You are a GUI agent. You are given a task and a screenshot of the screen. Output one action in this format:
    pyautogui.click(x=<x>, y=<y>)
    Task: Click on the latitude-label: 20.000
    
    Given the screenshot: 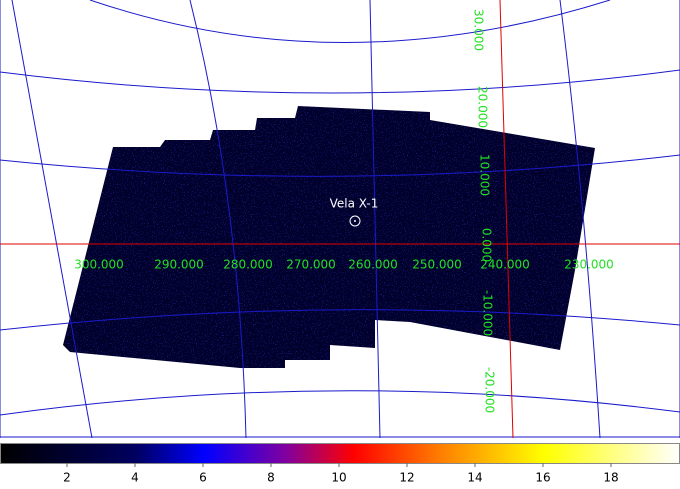 What is the action you would take?
    pyautogui.click(x=483, y=107)
    